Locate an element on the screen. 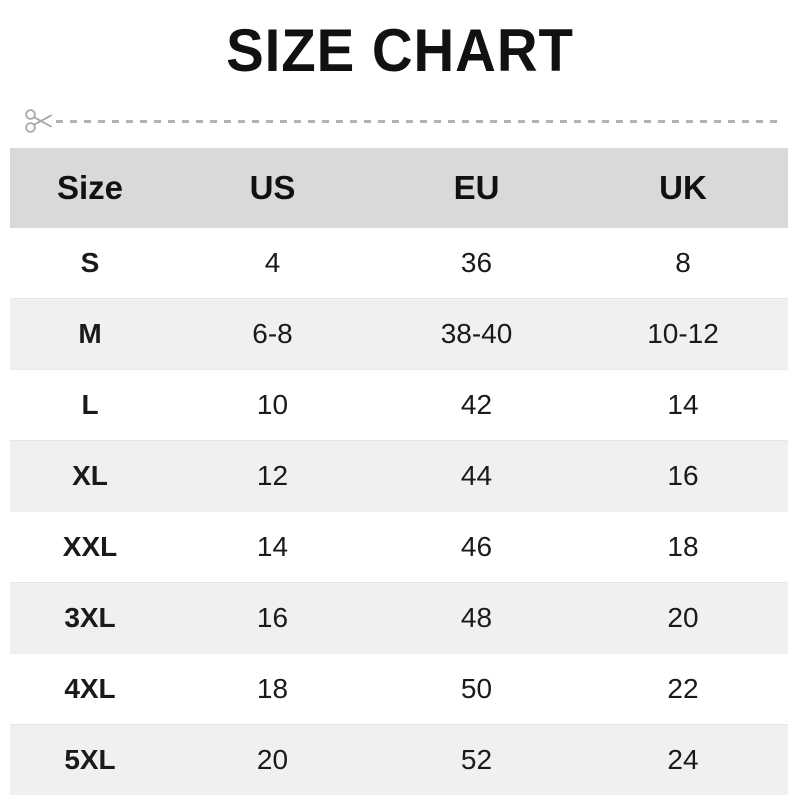 This screenshot has height=800, width=800. cell-size: L is located at coordinates (90, 405).